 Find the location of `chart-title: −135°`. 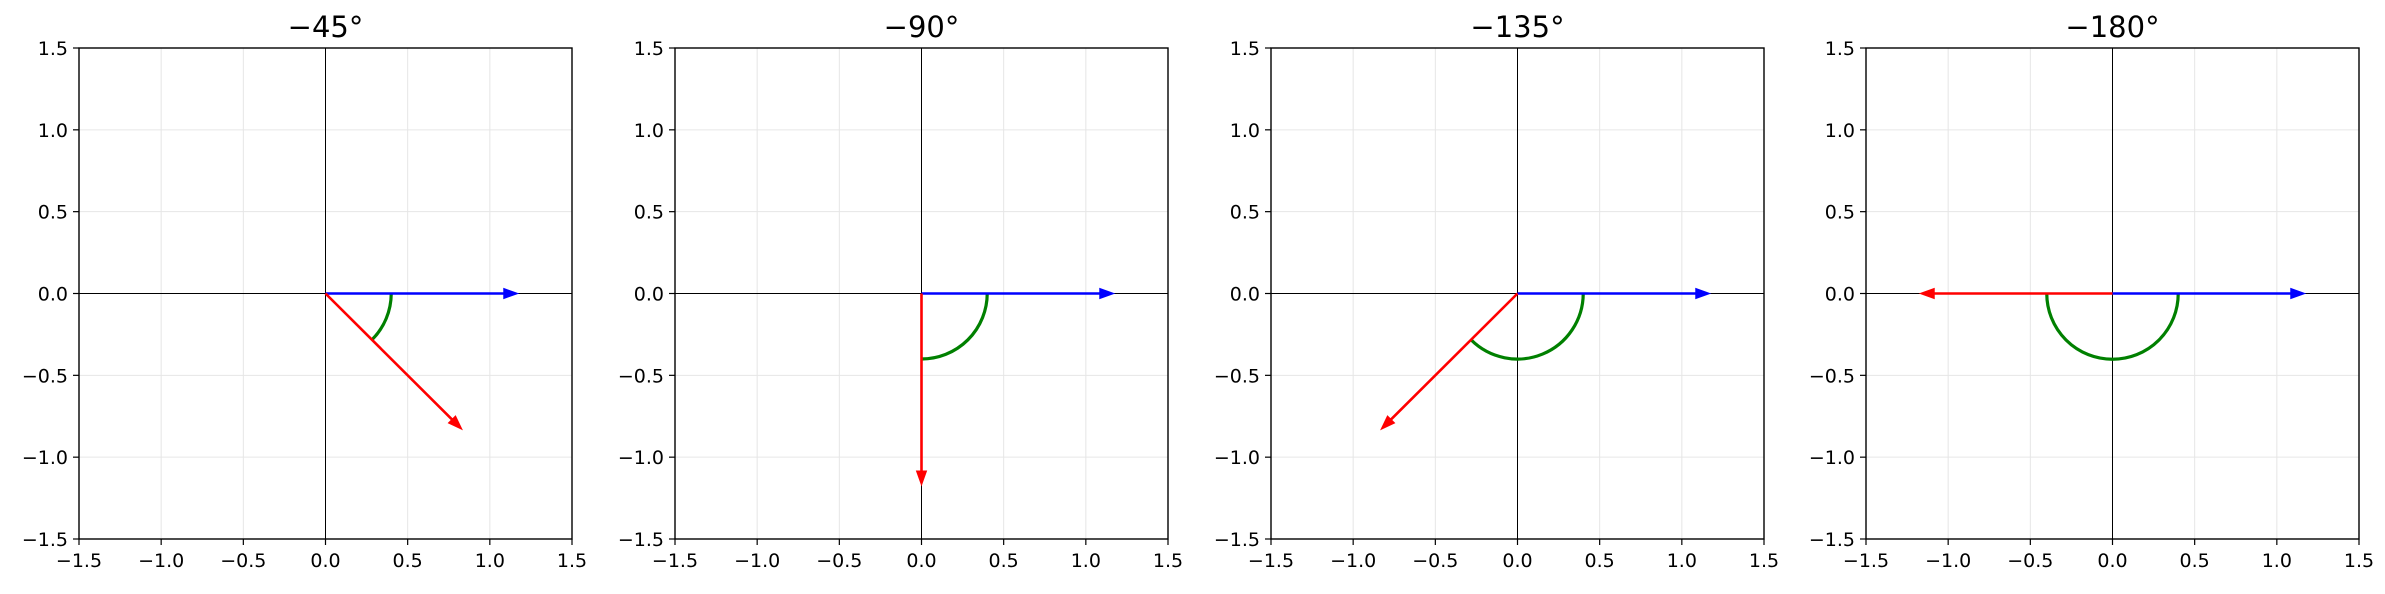

chart-title: −135° is located at coordinates (1517, 27).